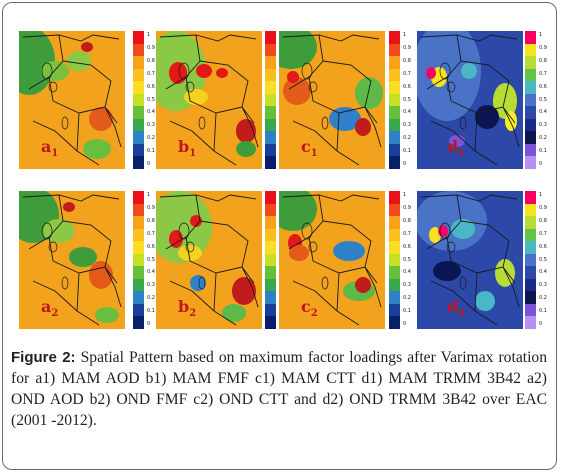 The width and height of the screenshot is (561, 474). What do you see at coordinates (394, 100) in the screenshot?
I see `colorbar-c1` at bounding box center [394, 100].